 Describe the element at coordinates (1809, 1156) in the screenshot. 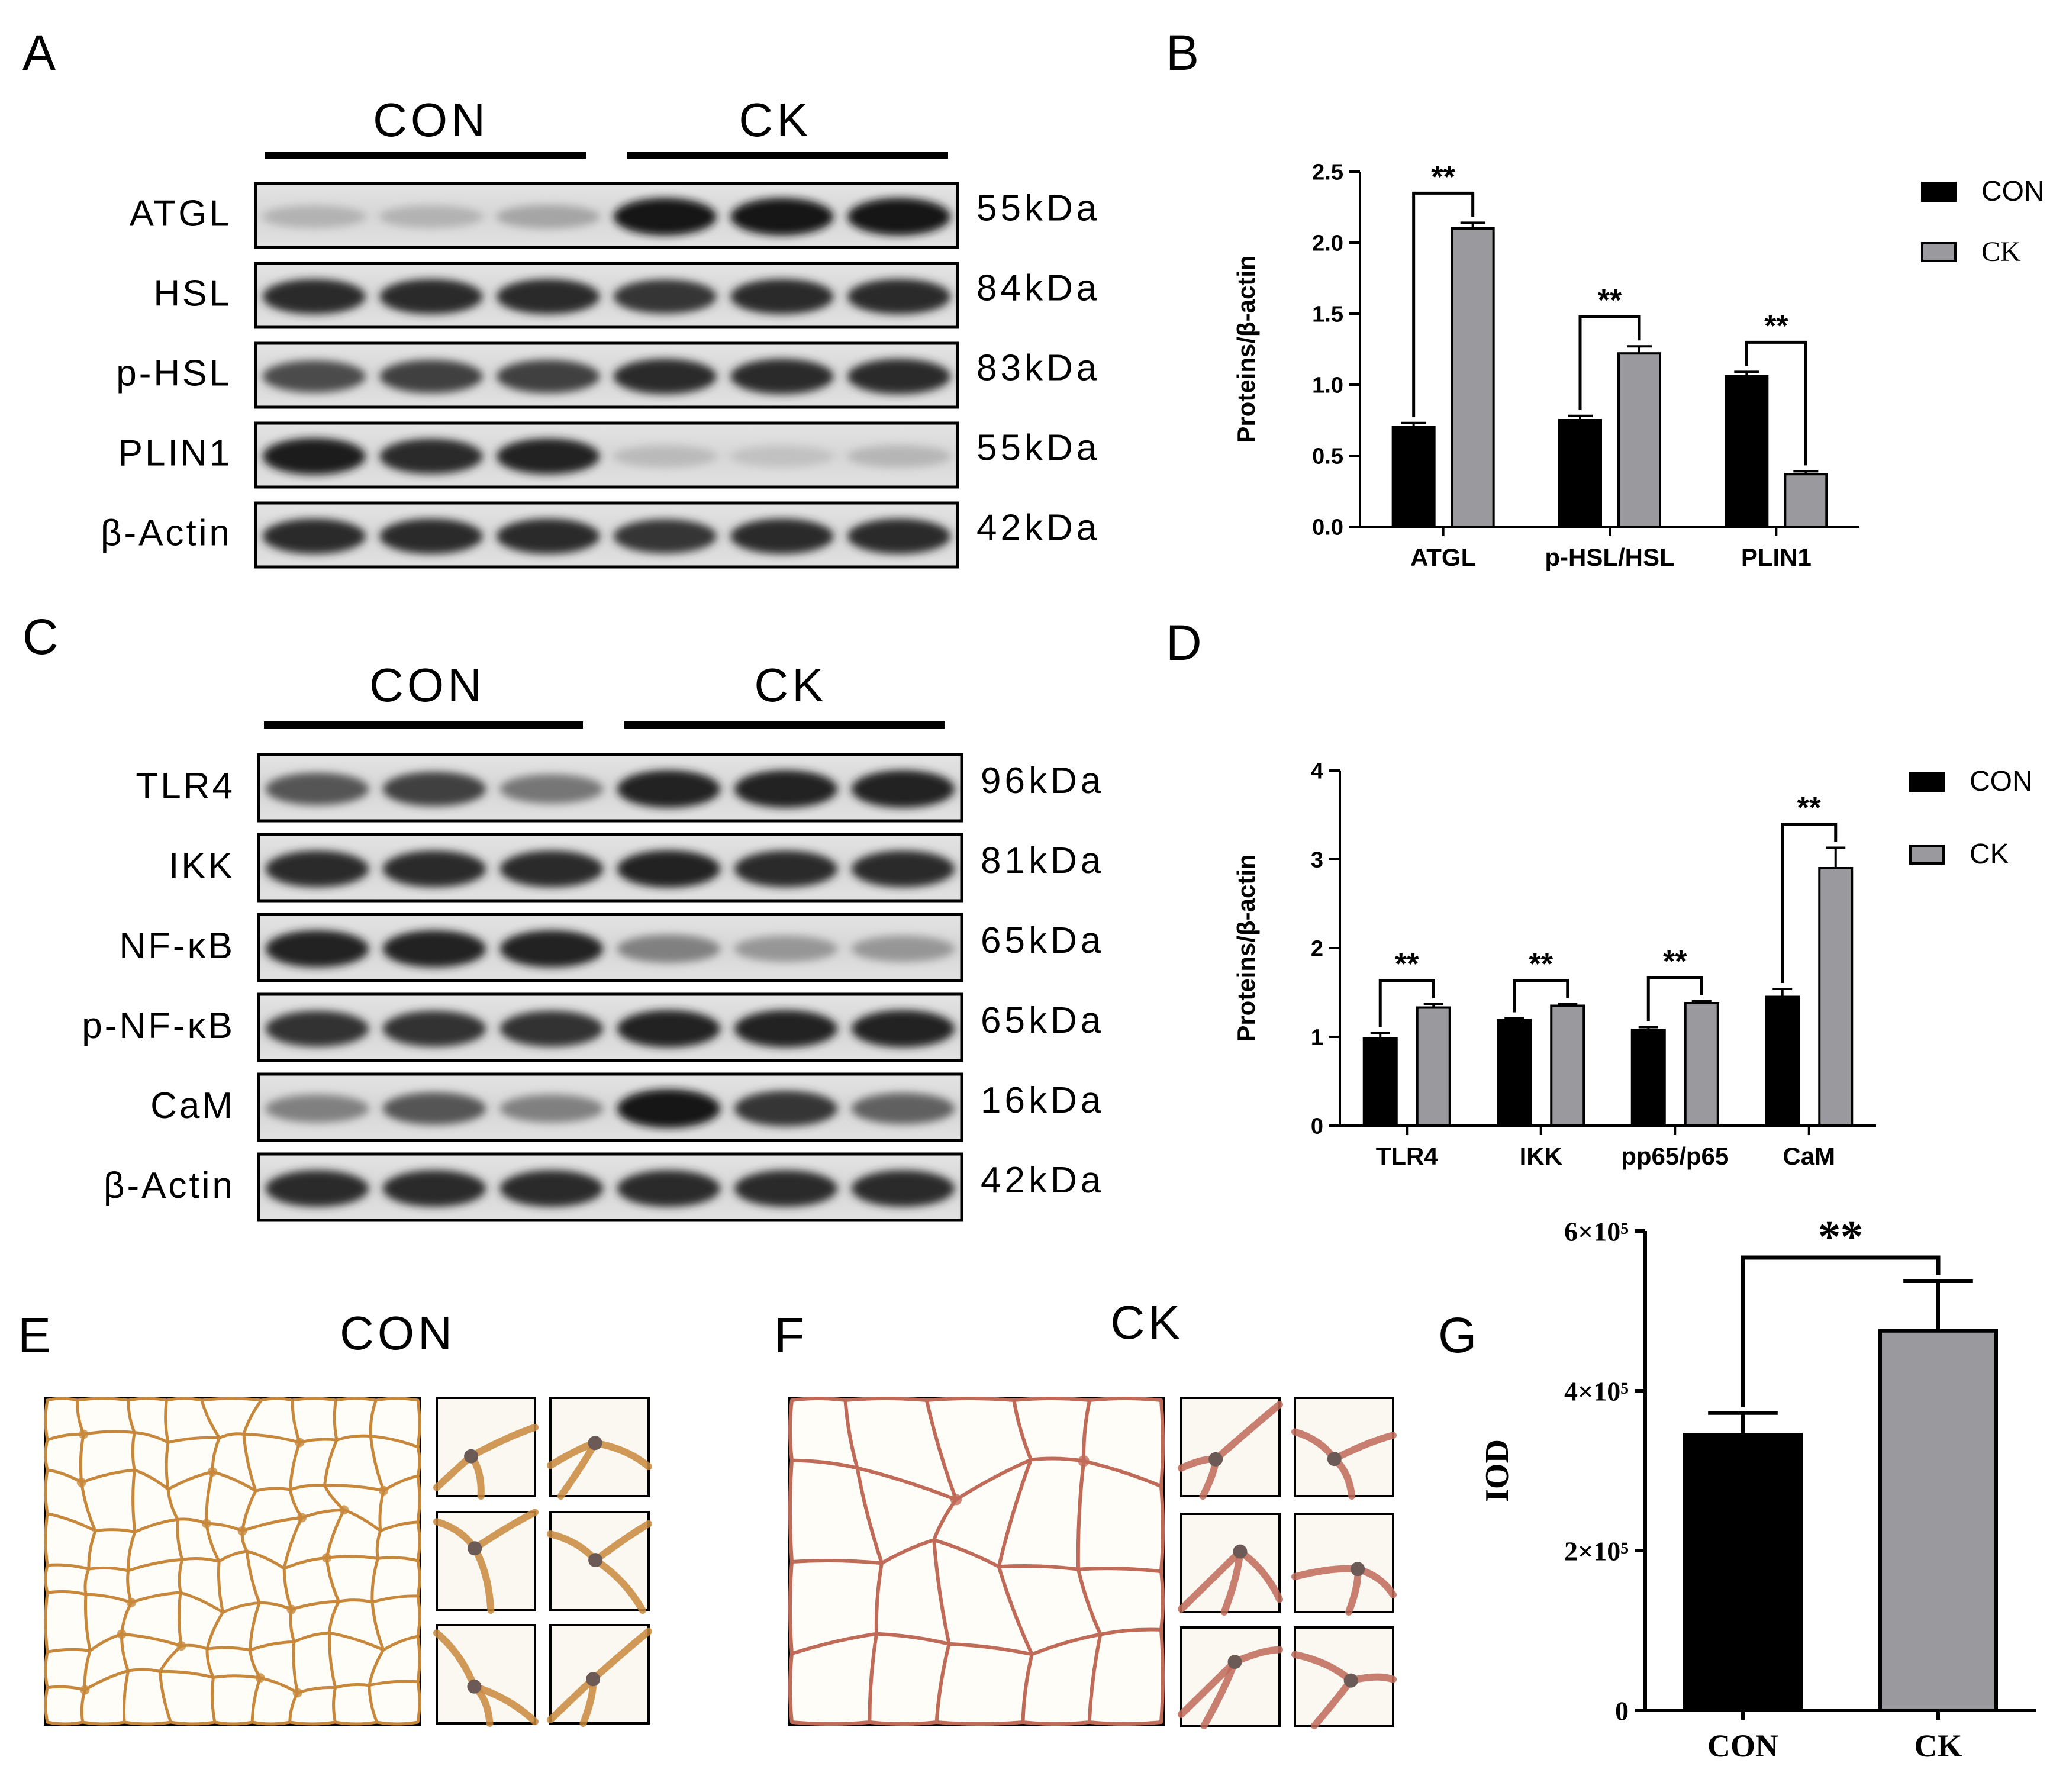

I see `category-label: CaM` at that location.